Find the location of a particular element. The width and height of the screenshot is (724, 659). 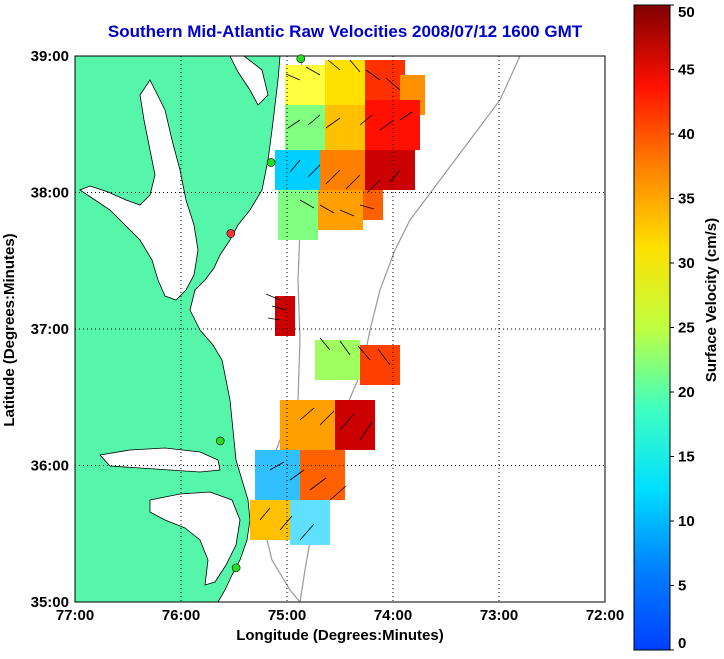

y-axis-label: Latitude (Degrees:Minutes) is located at coordinates (9, 329).